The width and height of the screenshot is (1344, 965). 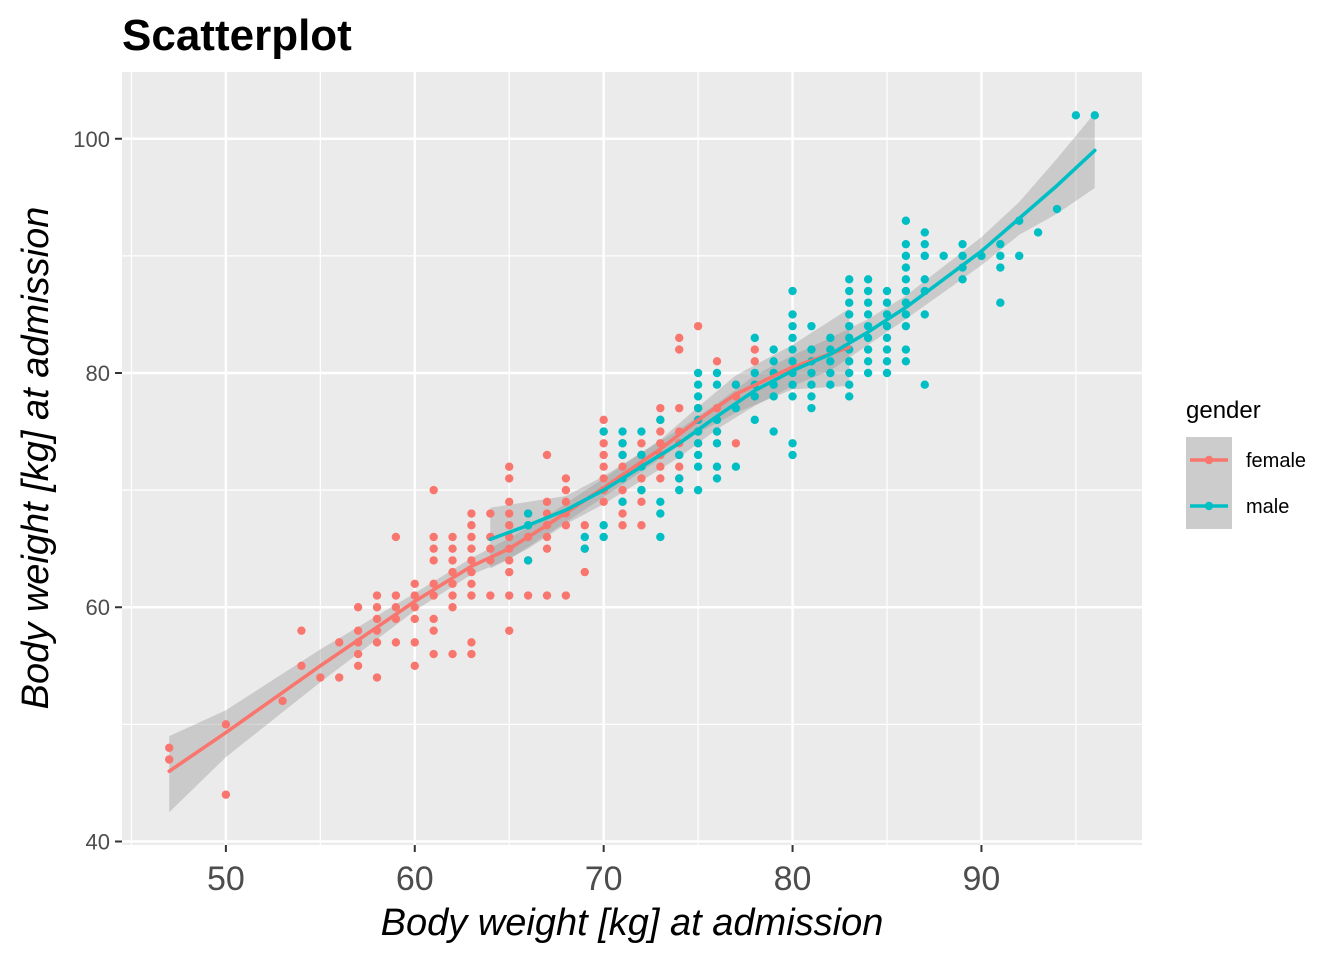 I want to click on y-axis-label: Body weight [kg] at admission, so click(x=36, y=458).